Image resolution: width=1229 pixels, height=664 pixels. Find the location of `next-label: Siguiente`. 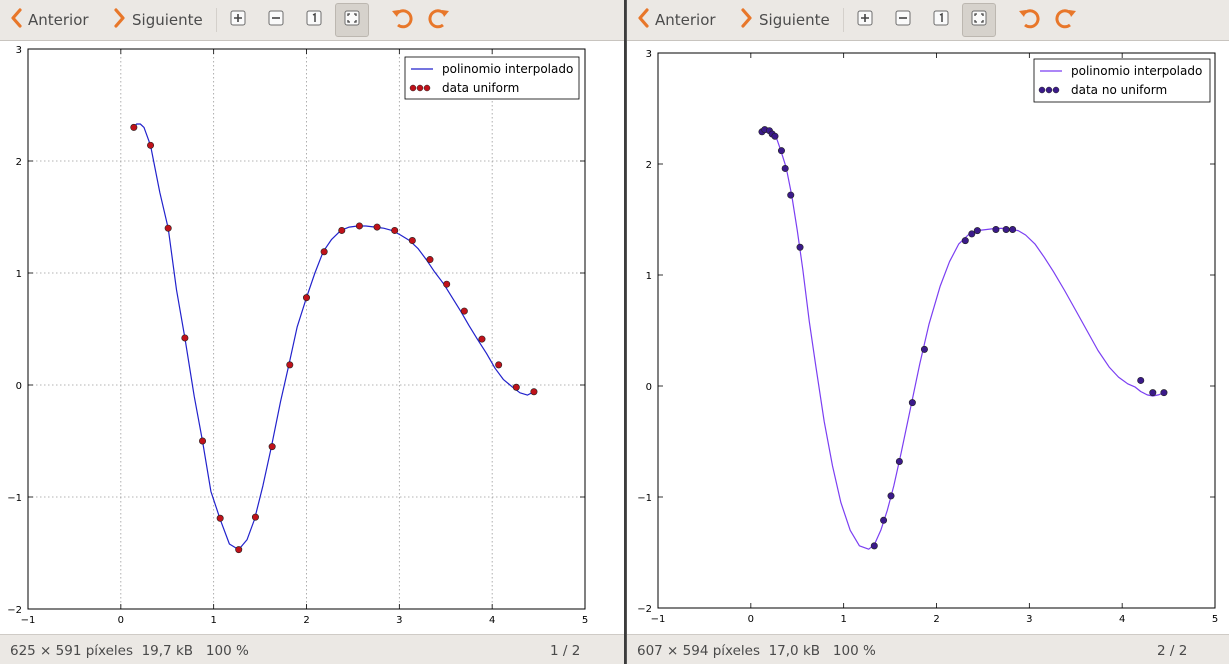

next-label: Siguiente is located at coordinates (167, 20).